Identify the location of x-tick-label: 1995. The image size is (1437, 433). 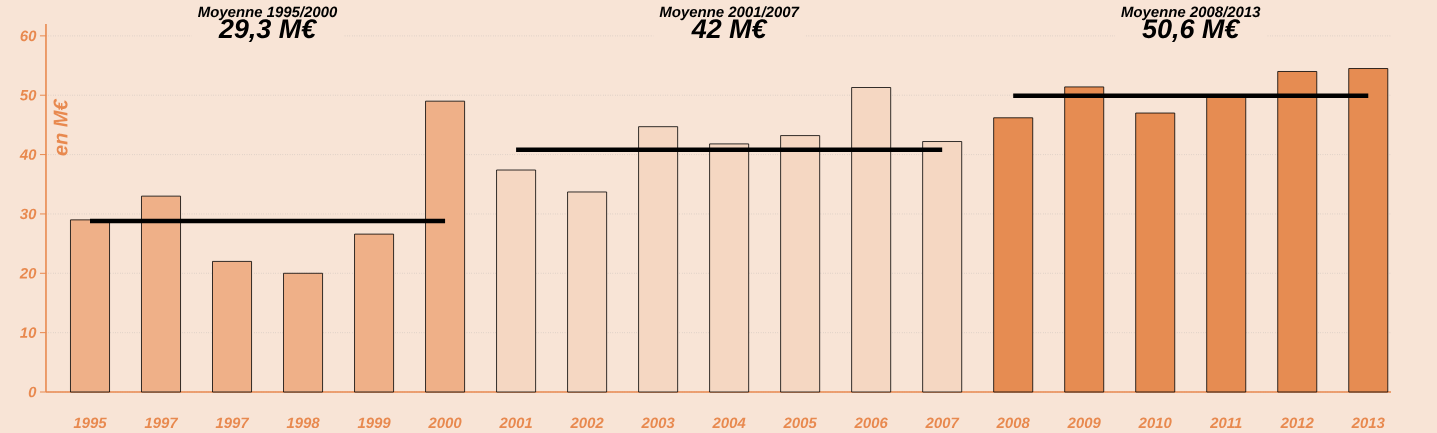
(90, 423).